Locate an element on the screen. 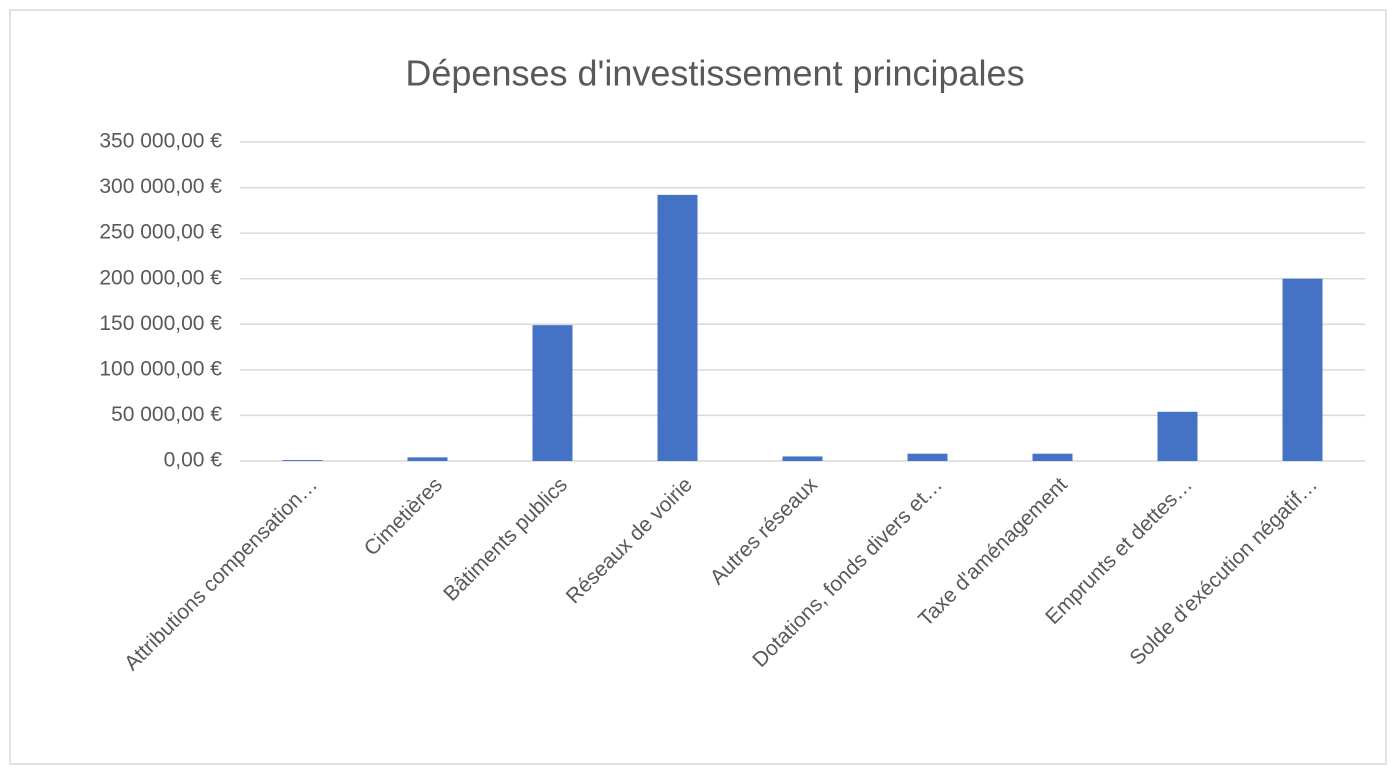  y-tick-label: 250 000,00 € is located at coordinates (160, 232).